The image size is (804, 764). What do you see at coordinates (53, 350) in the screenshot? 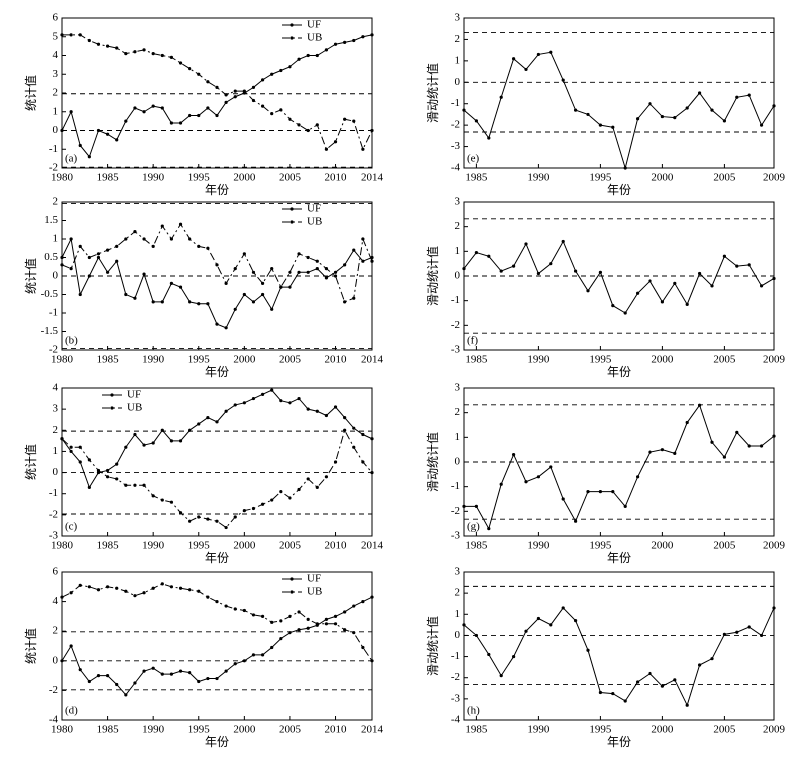
I see `y-tick-label: -2` at bounding box center [53, 350].